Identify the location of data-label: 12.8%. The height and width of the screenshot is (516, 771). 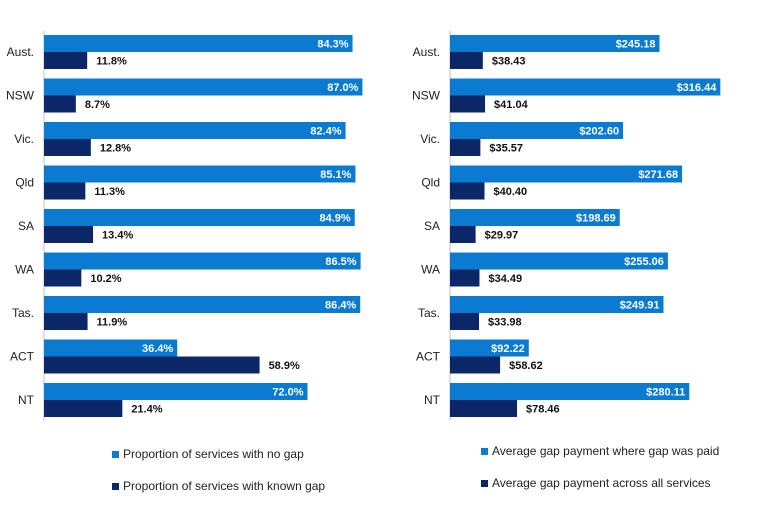
(115, 149).